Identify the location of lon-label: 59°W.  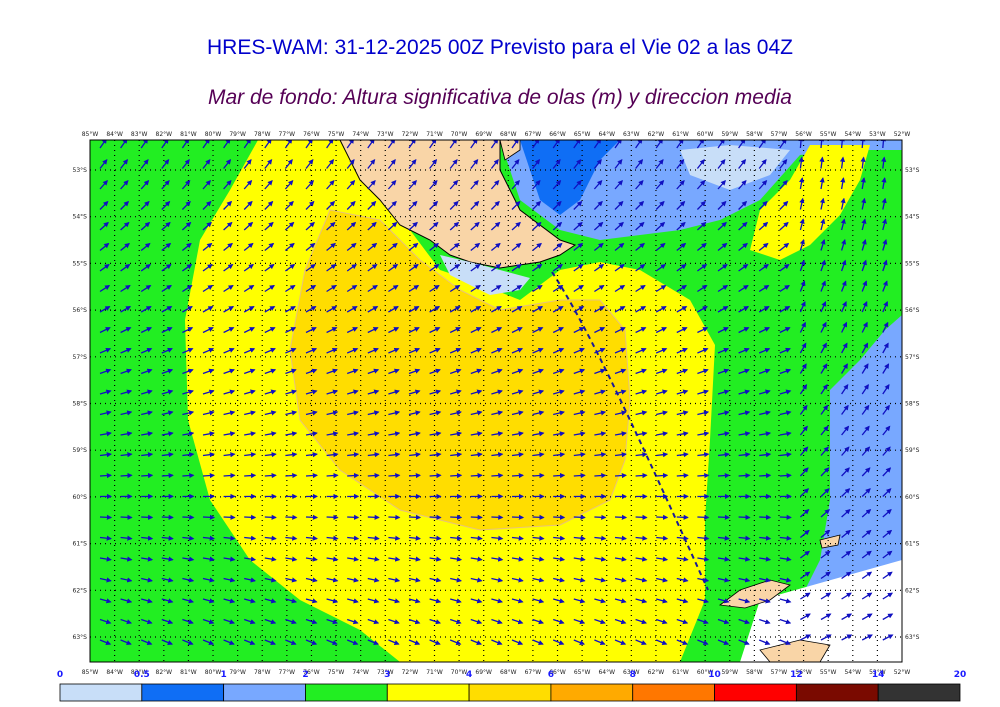
(729, 672).